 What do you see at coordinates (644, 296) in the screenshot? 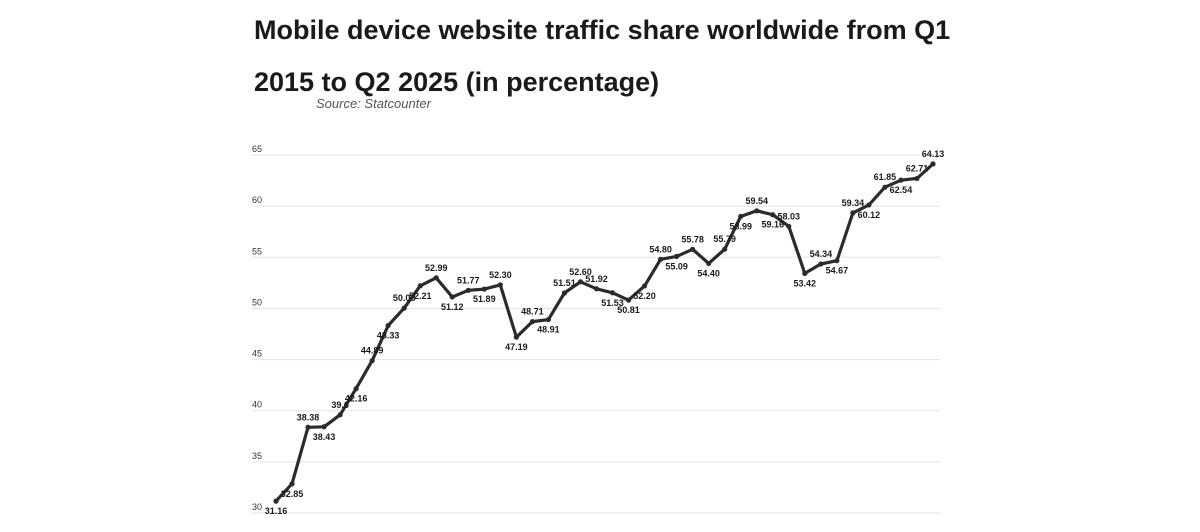
I see `data-label: 52.20` at bounding box center [644, 296].